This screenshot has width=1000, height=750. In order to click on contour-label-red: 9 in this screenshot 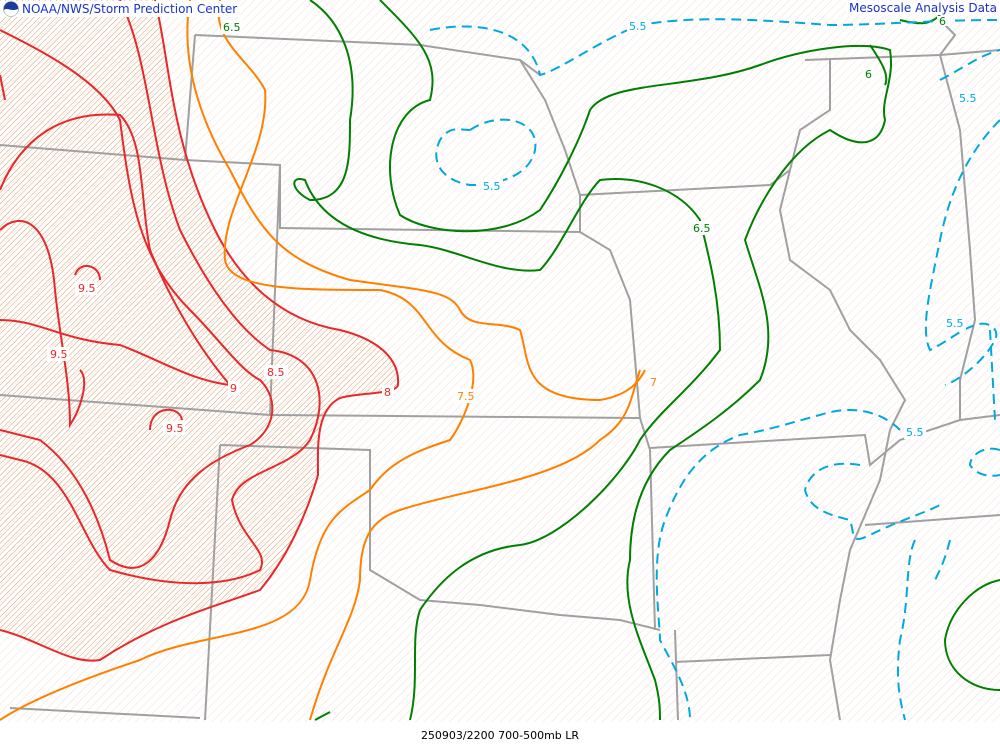, I will do `click(233, 388)`.